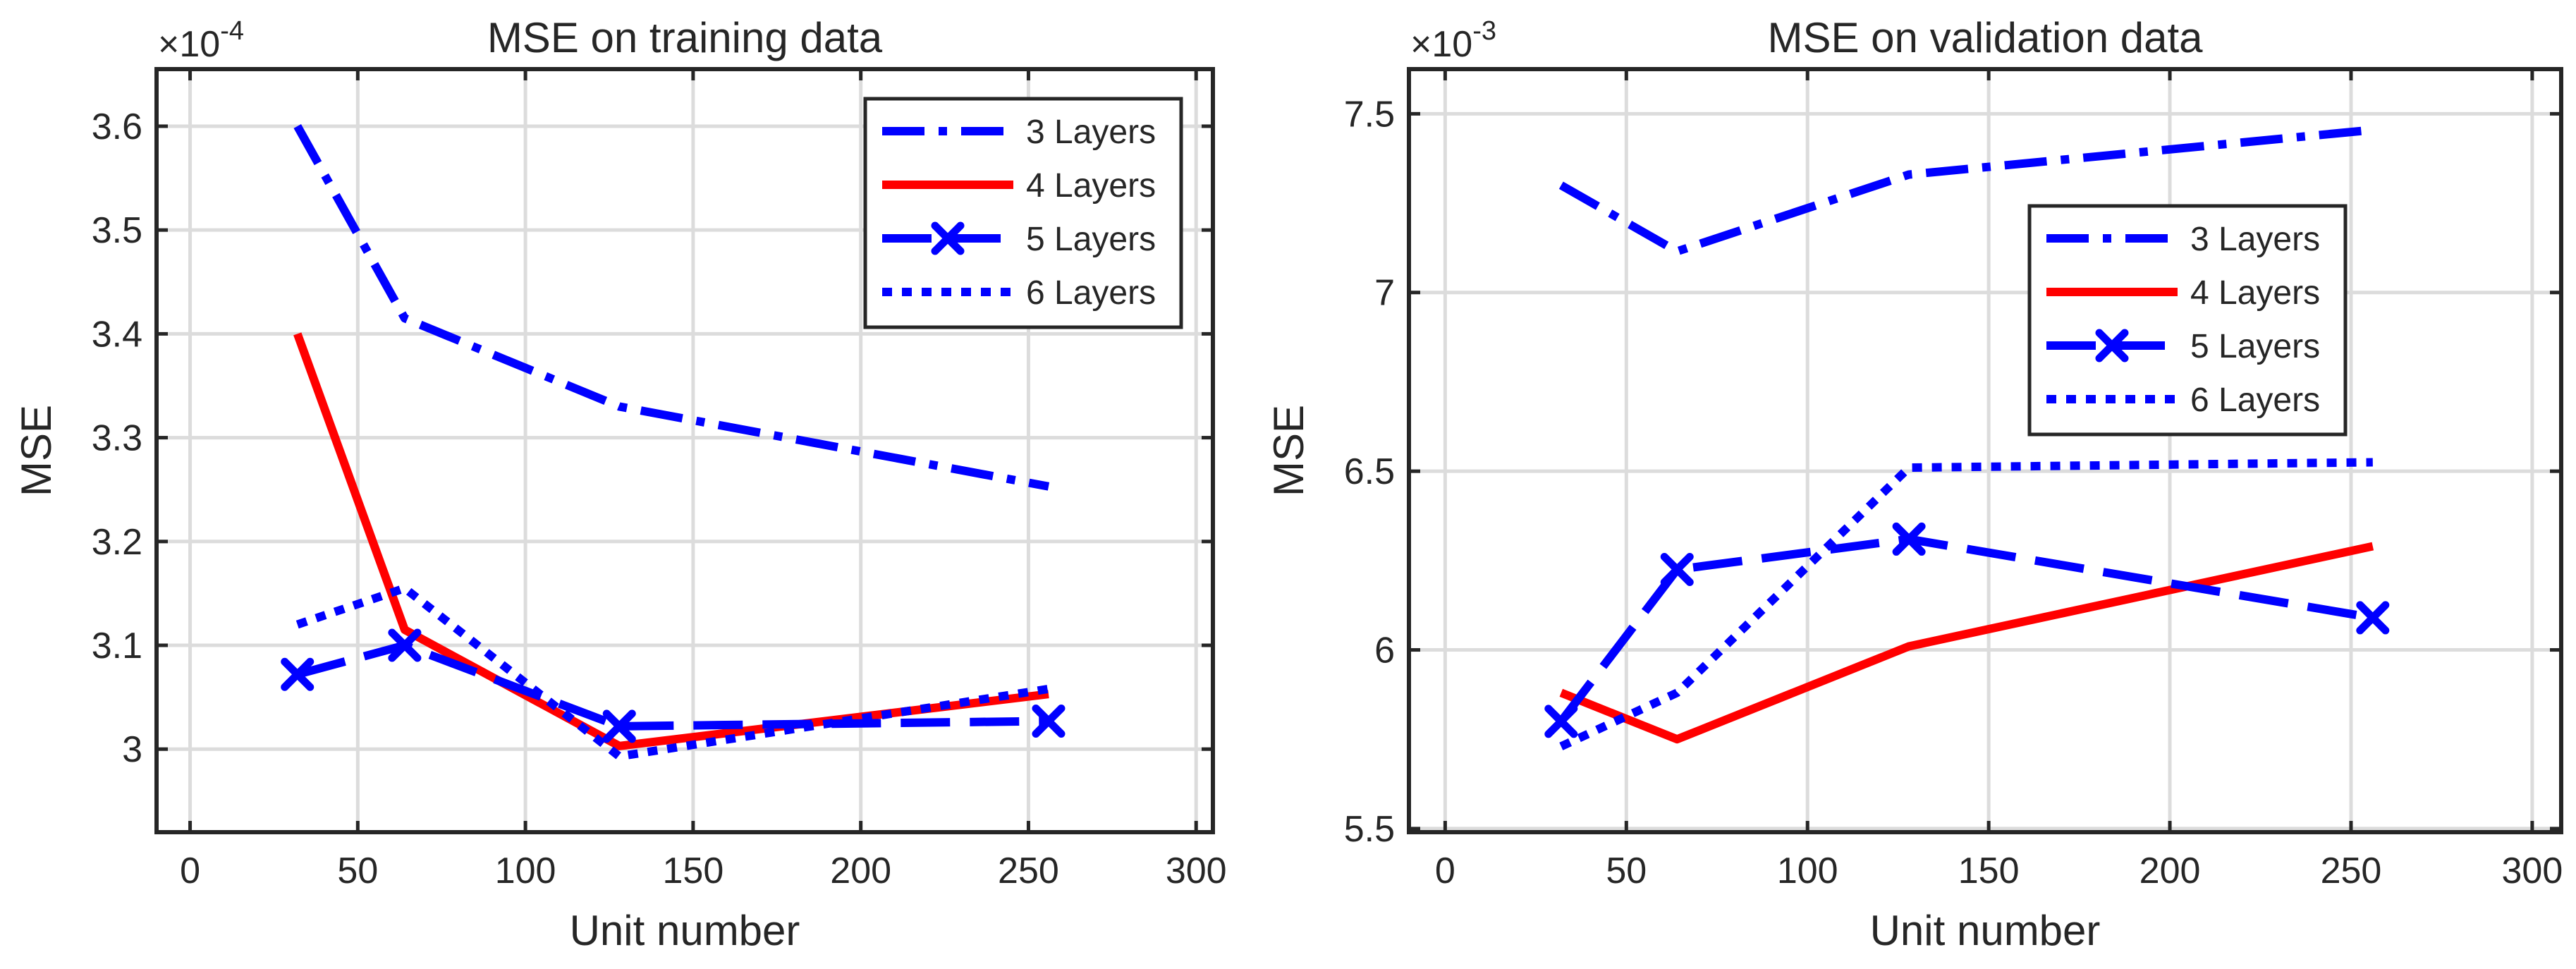 Image resolution: width=2576 pixels, height=969 pixels. Describe the element at coordinates (117, 231) in the screenshot. I see `y-tick-label: 3.5` at that location.